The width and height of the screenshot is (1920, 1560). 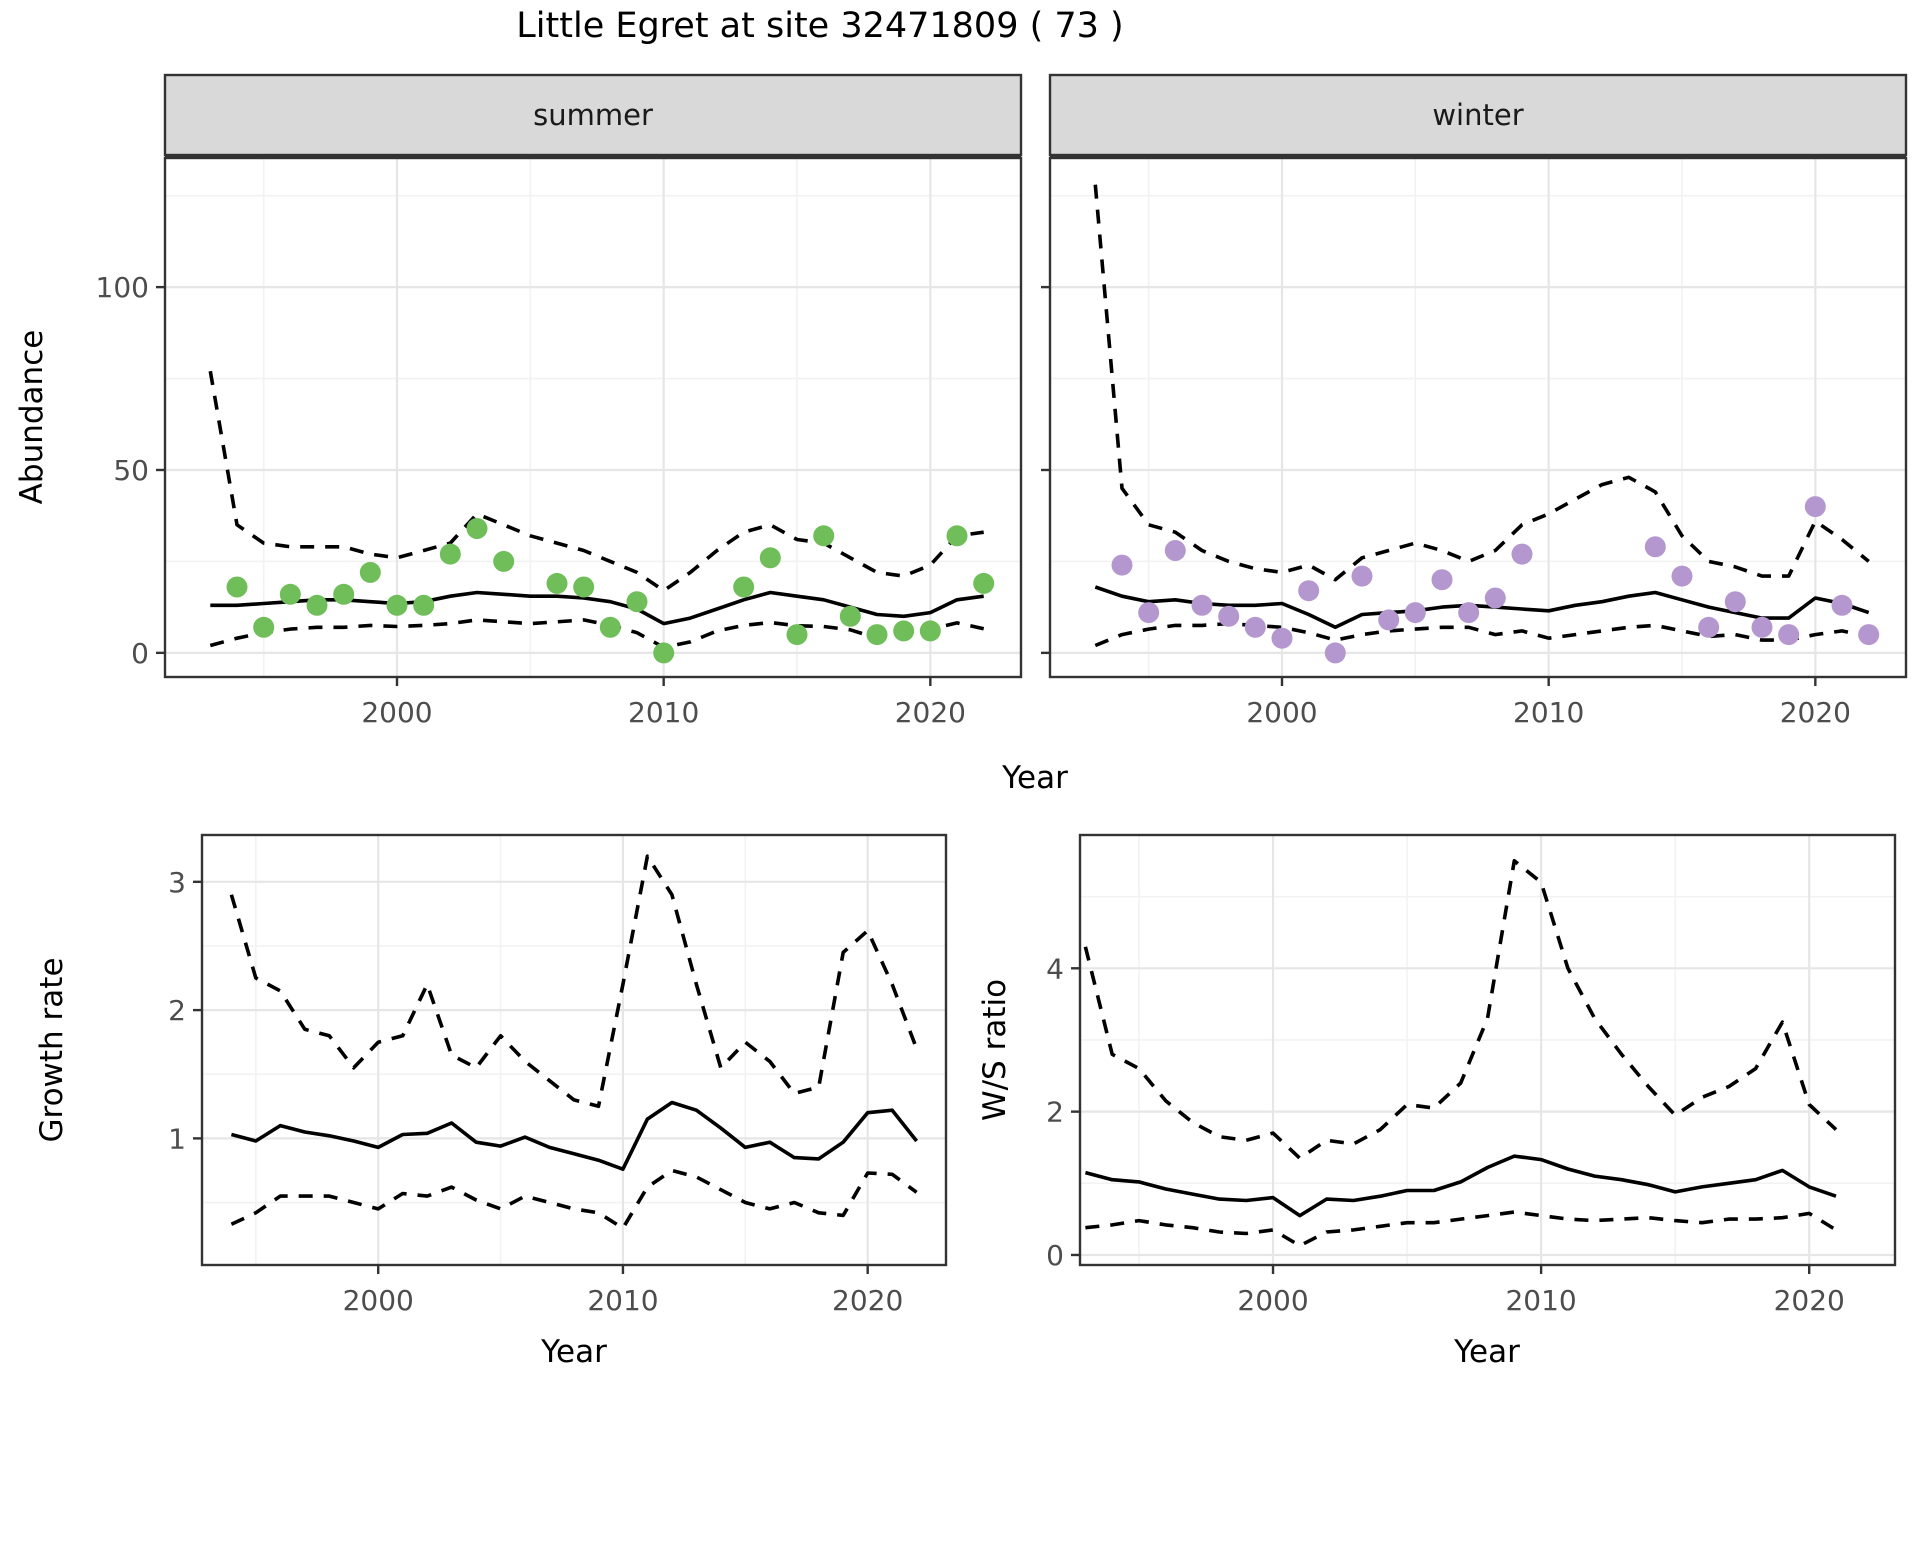 What do you see at coordinates (995, 1050) in the screenshot?
I see `ws-ratio-axis-title: W/S ratio` at bounding box center [995, 1050].